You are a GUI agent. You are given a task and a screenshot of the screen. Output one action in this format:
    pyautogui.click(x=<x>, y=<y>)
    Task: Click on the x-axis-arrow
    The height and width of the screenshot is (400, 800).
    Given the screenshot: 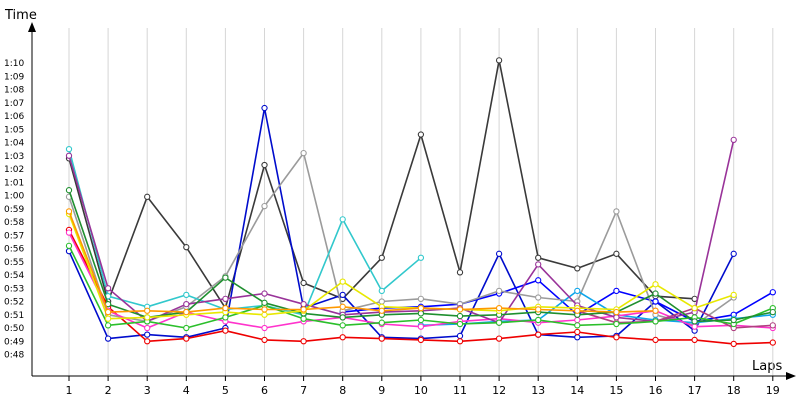 What is the action you would take?
    pyautogui.click(x=791, y=376)
    